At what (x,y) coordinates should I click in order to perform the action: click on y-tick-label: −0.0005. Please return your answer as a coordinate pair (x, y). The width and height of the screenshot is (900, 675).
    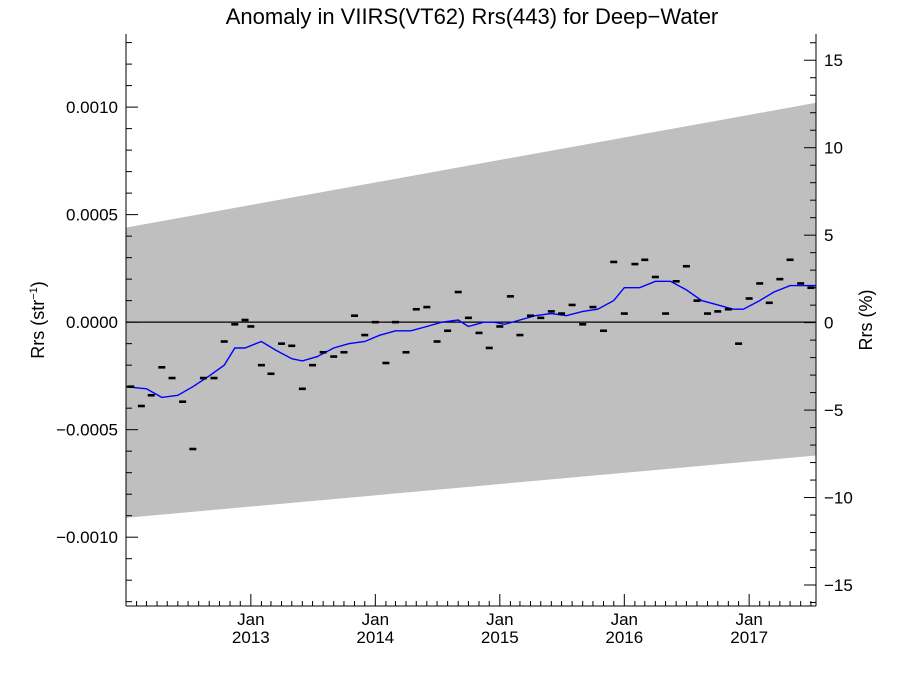
    Looking at the image, I should click on (87, 430).